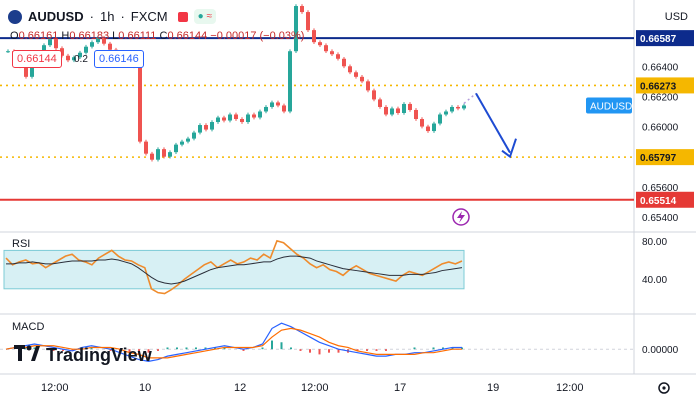 Image resolution: width=696 pixels, height=402 pixels. I want to click on level-tag-label: 0.65797, so click(658, 158).